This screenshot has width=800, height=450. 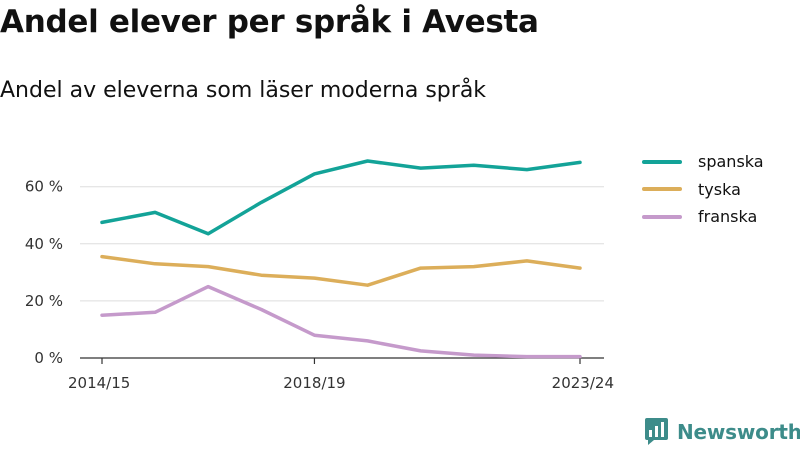 What do you see at coordinates (341, 197) in the screenshot?
I see `series-line-spanska` at bounding box center [341, 197].